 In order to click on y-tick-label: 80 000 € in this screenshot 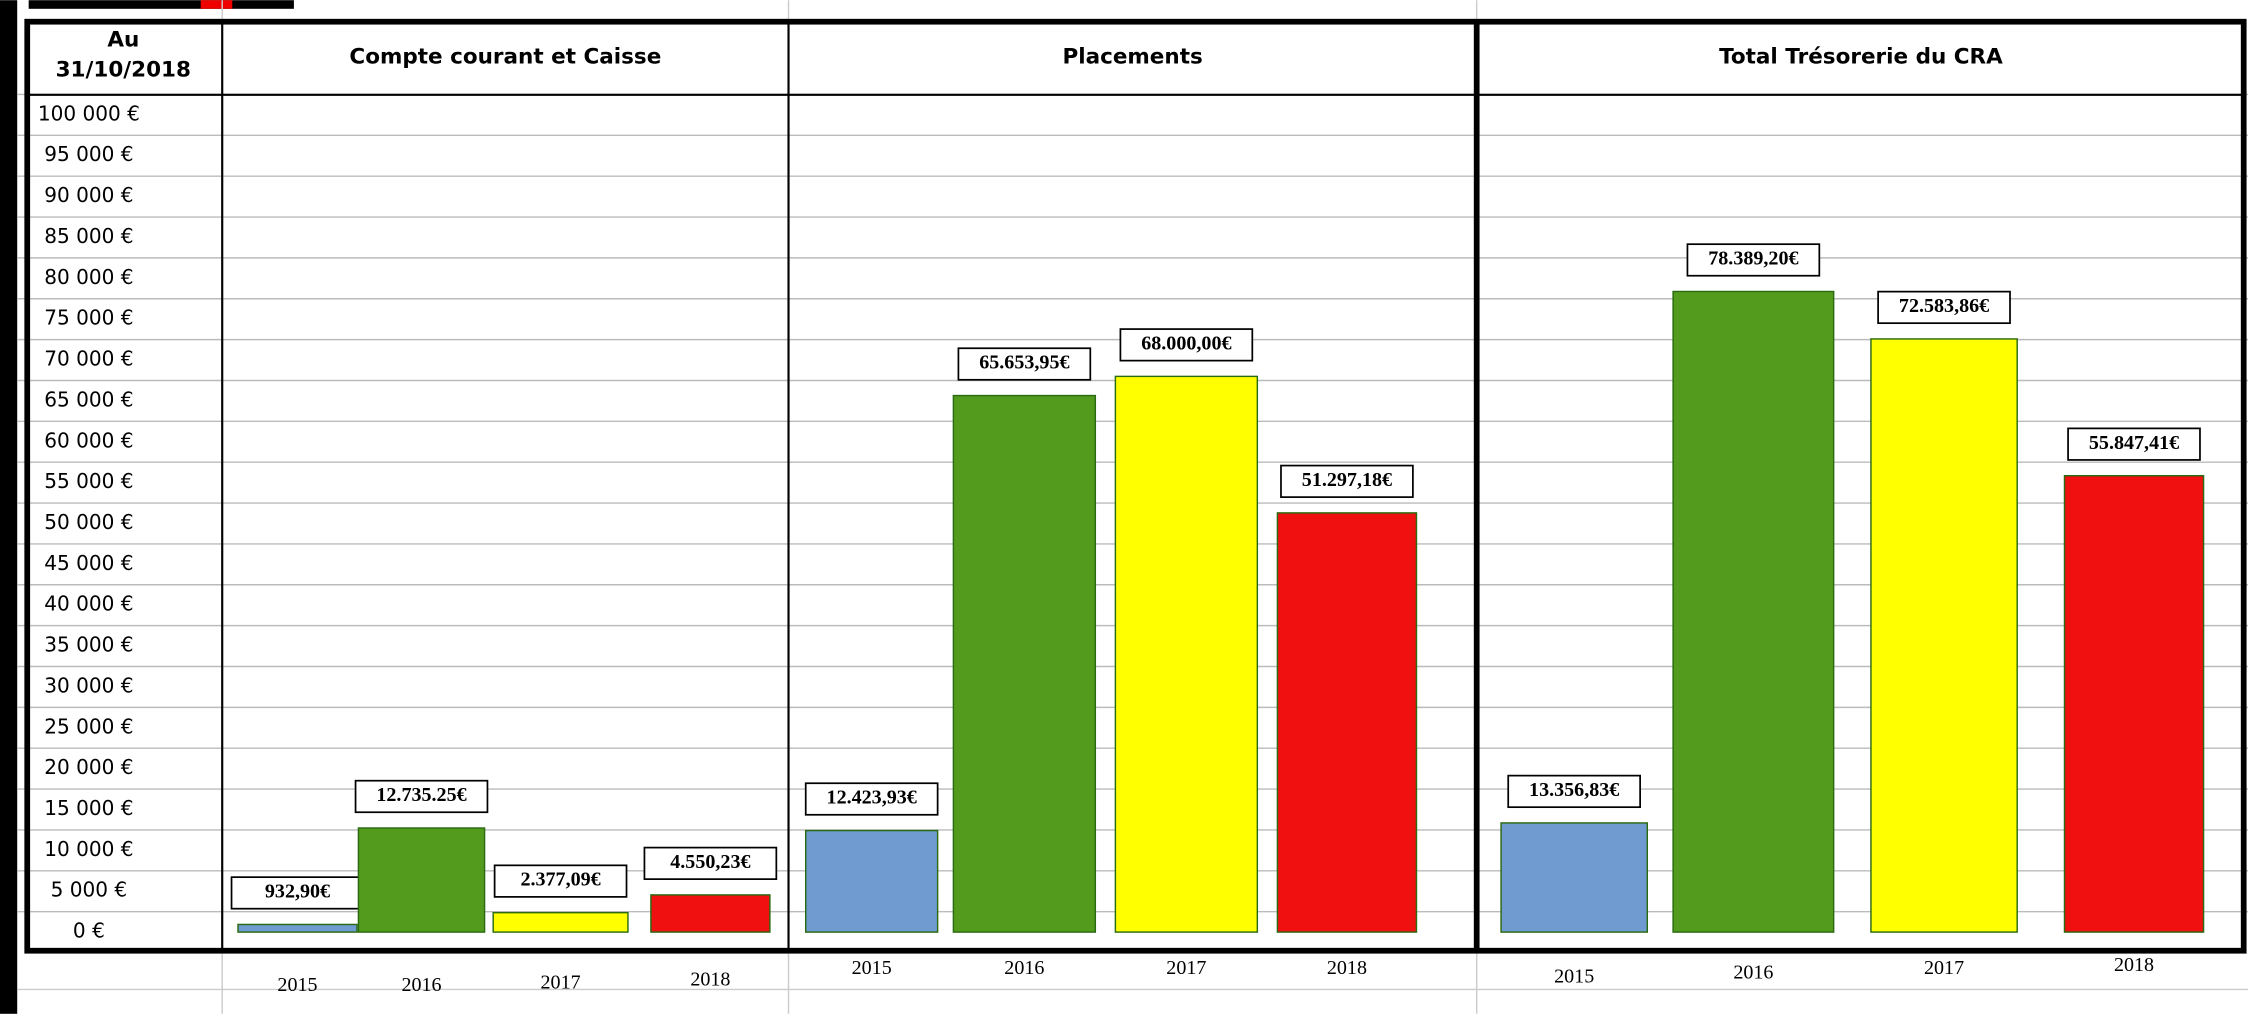, I will do `click(88, 277)`.